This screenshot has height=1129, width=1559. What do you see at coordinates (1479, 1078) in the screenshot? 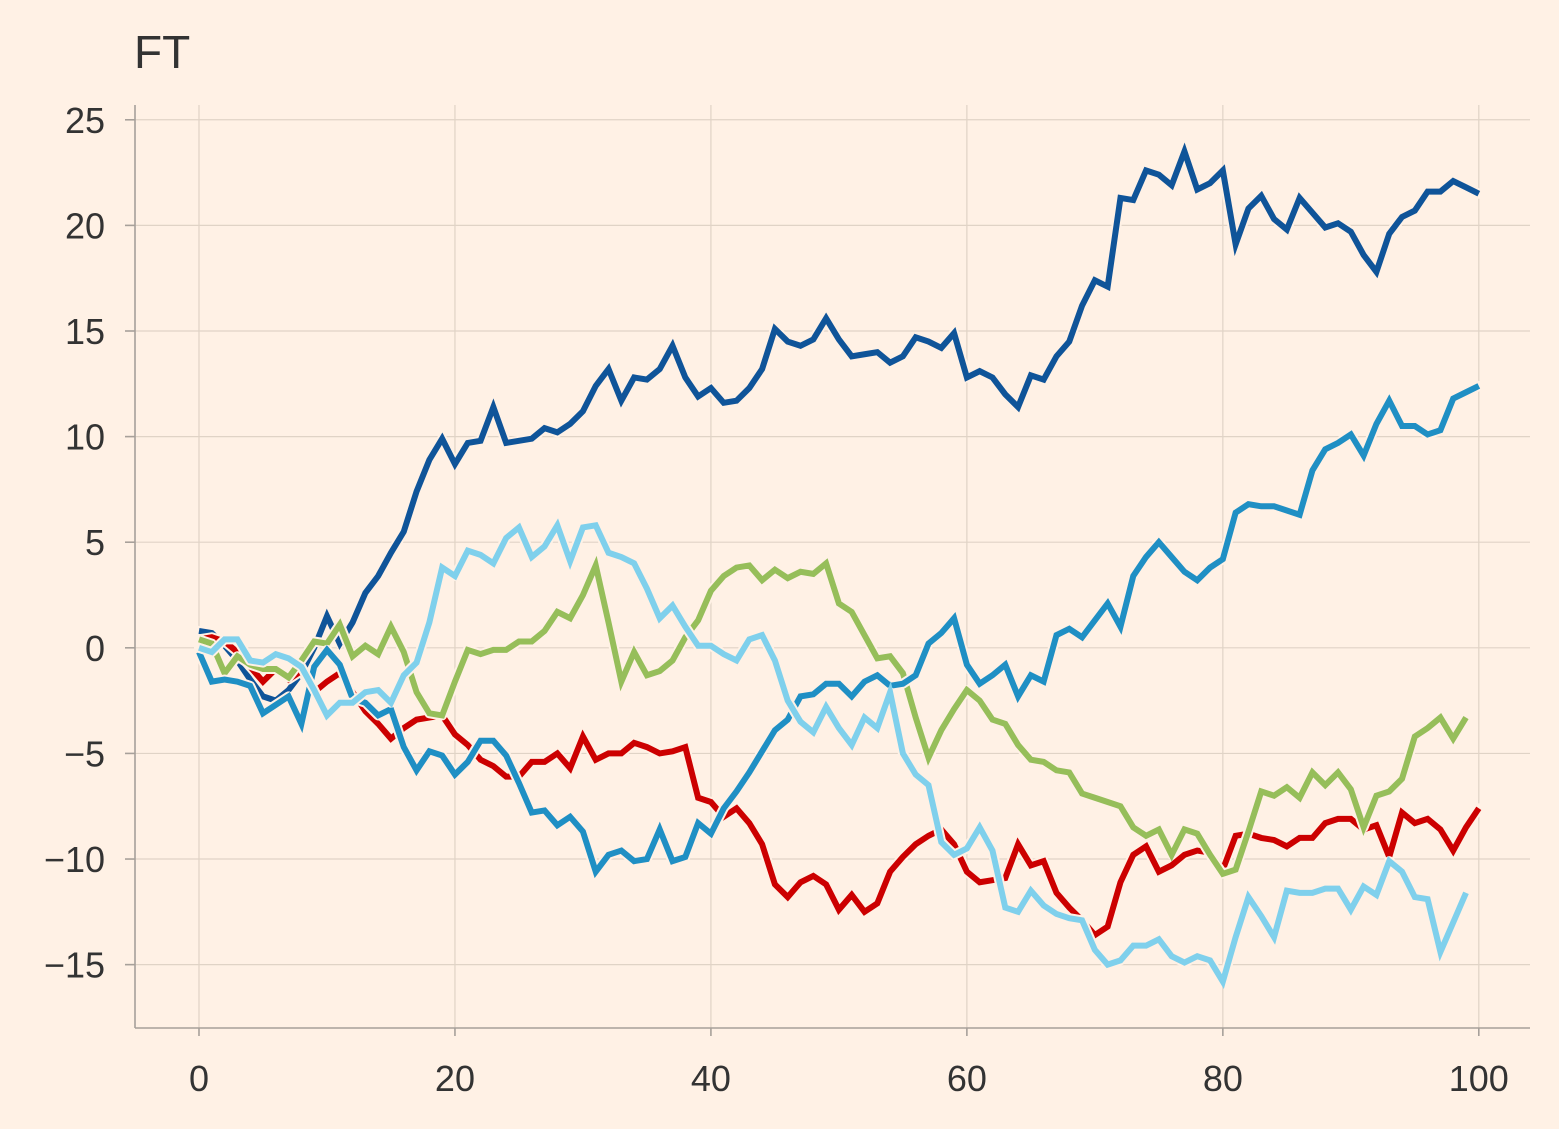
I see `x-tick-label: 100` at bounding box center [1479, 1078].